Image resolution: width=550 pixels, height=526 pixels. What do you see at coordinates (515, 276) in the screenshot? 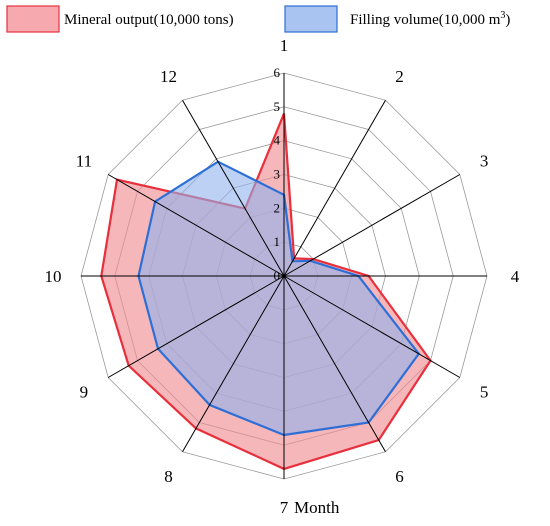
I see `category-label-4: 4` at bounding box center [515, 276].